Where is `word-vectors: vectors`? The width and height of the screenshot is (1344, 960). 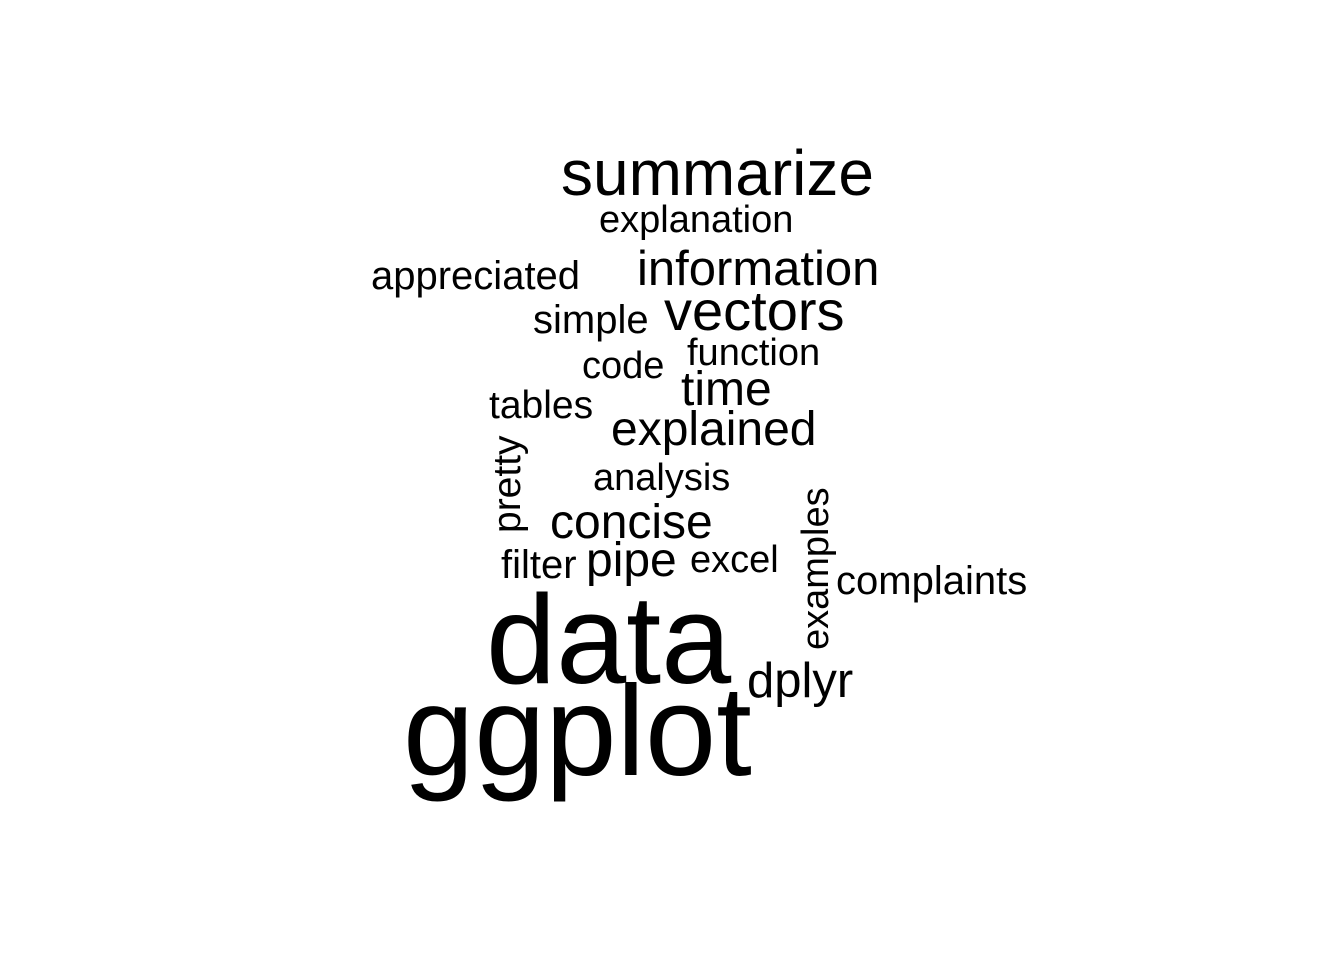 word-vectors: vectors is located at coordinates (754, 310).